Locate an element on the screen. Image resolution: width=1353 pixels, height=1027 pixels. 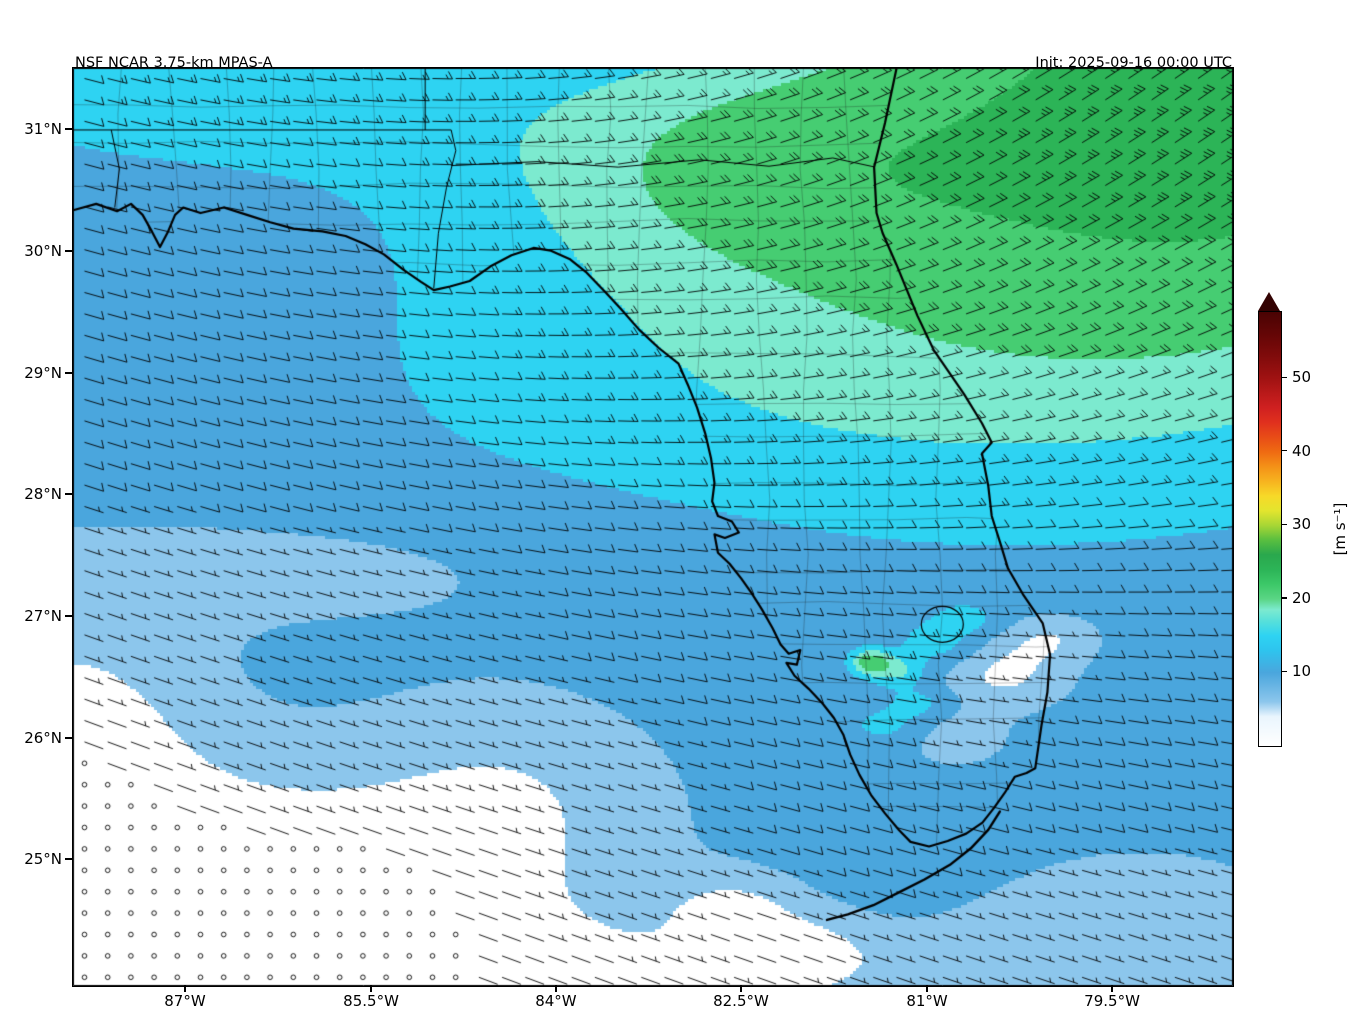
colorbar-tick-label: 10 is located at coordinates (1302, 671).